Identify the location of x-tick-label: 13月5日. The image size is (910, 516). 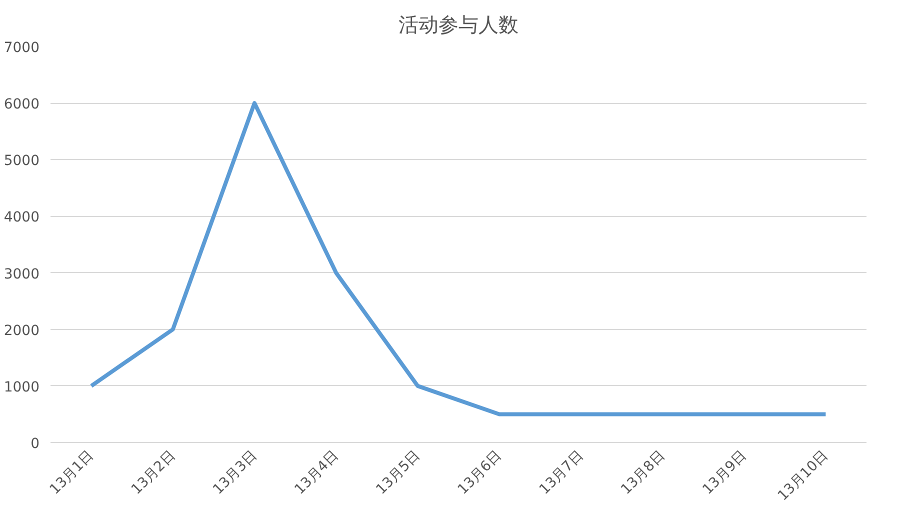
(398, 473).